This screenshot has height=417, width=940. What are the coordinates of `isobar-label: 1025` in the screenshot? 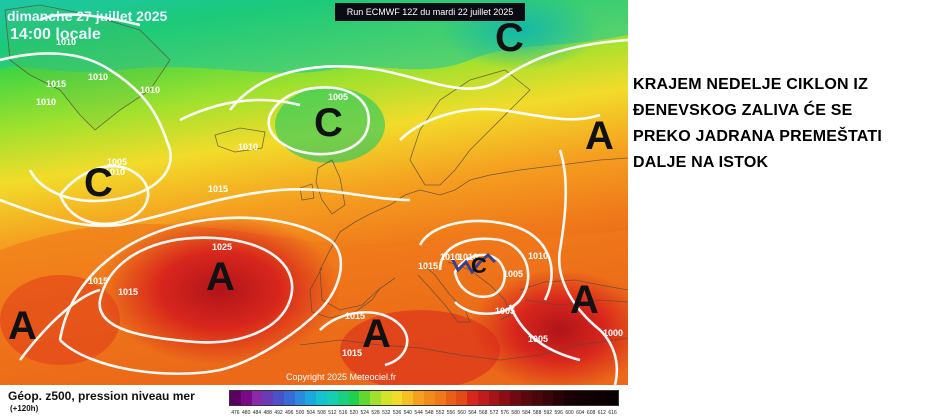 It's located at (222, 247).